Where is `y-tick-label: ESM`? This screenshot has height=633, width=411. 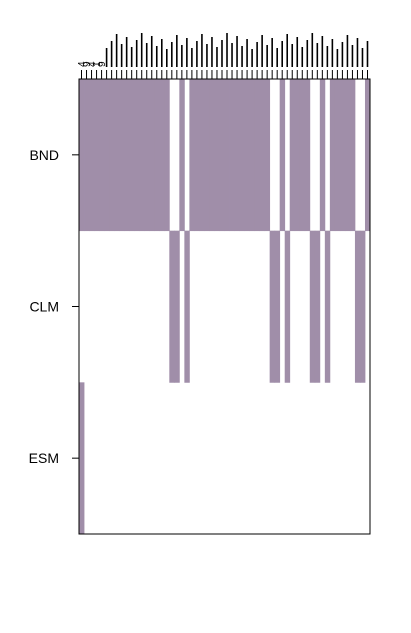 y-tick-label: ESM is located at coordinates (44, 458).